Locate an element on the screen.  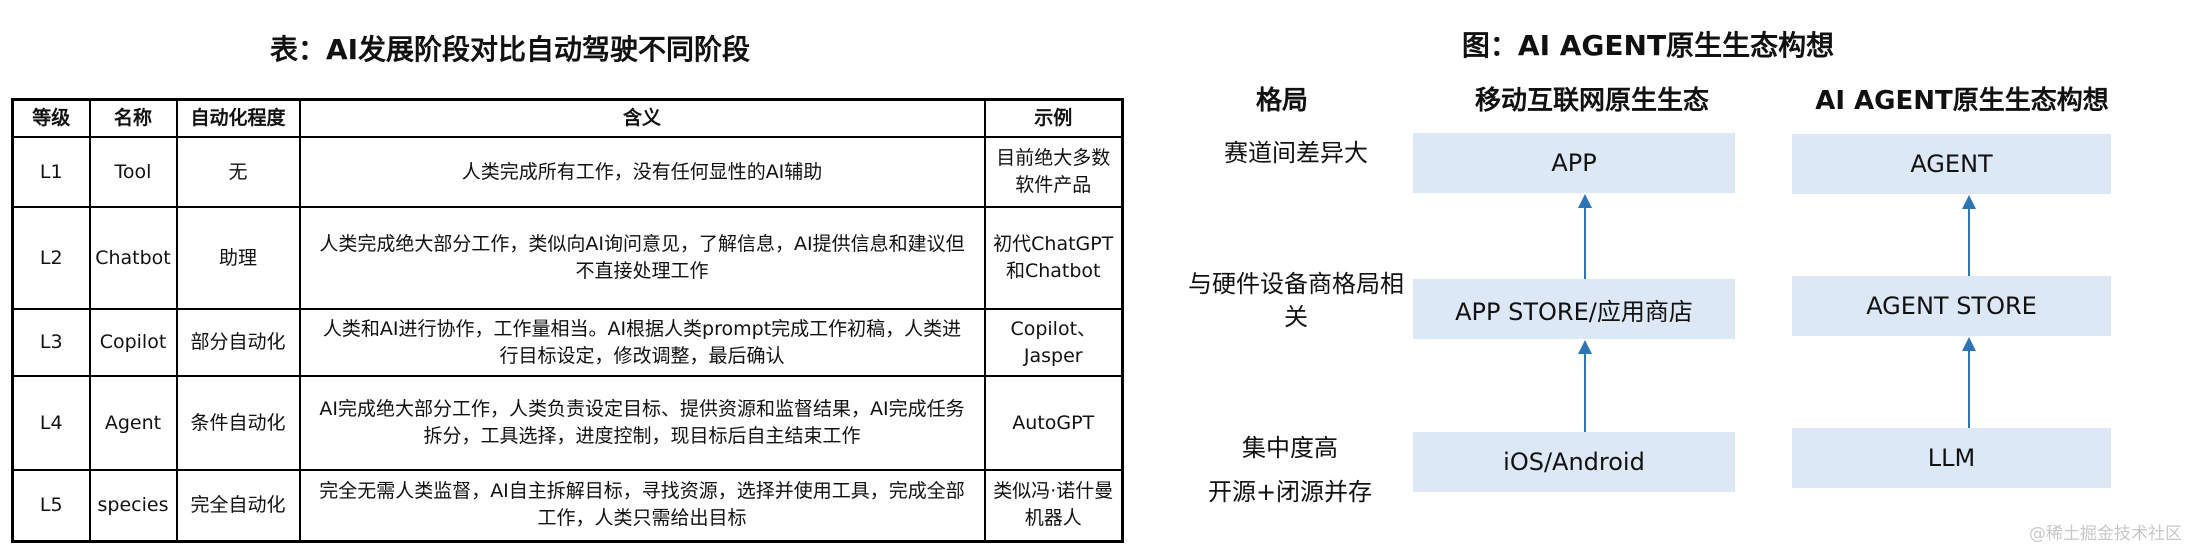
cell-automation: 助理 is located at coordinates (238, 258).